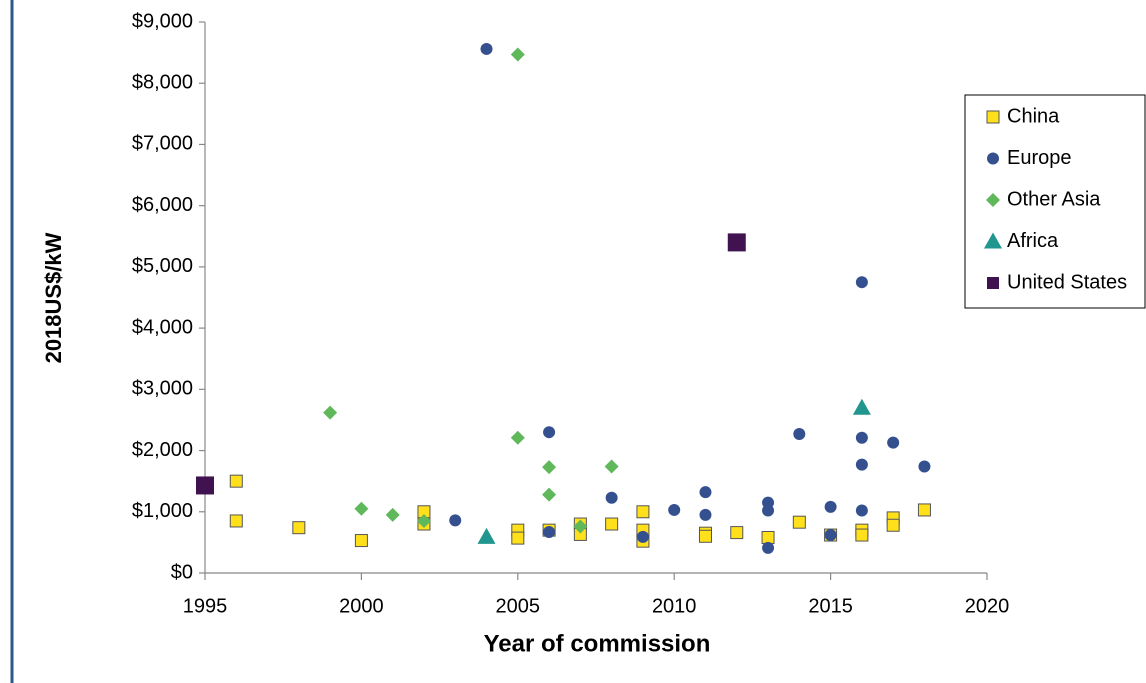 The width and height of the screenshot is (1146, 683). I want to click on y-tick-label: $3,000, so click(162, 389).